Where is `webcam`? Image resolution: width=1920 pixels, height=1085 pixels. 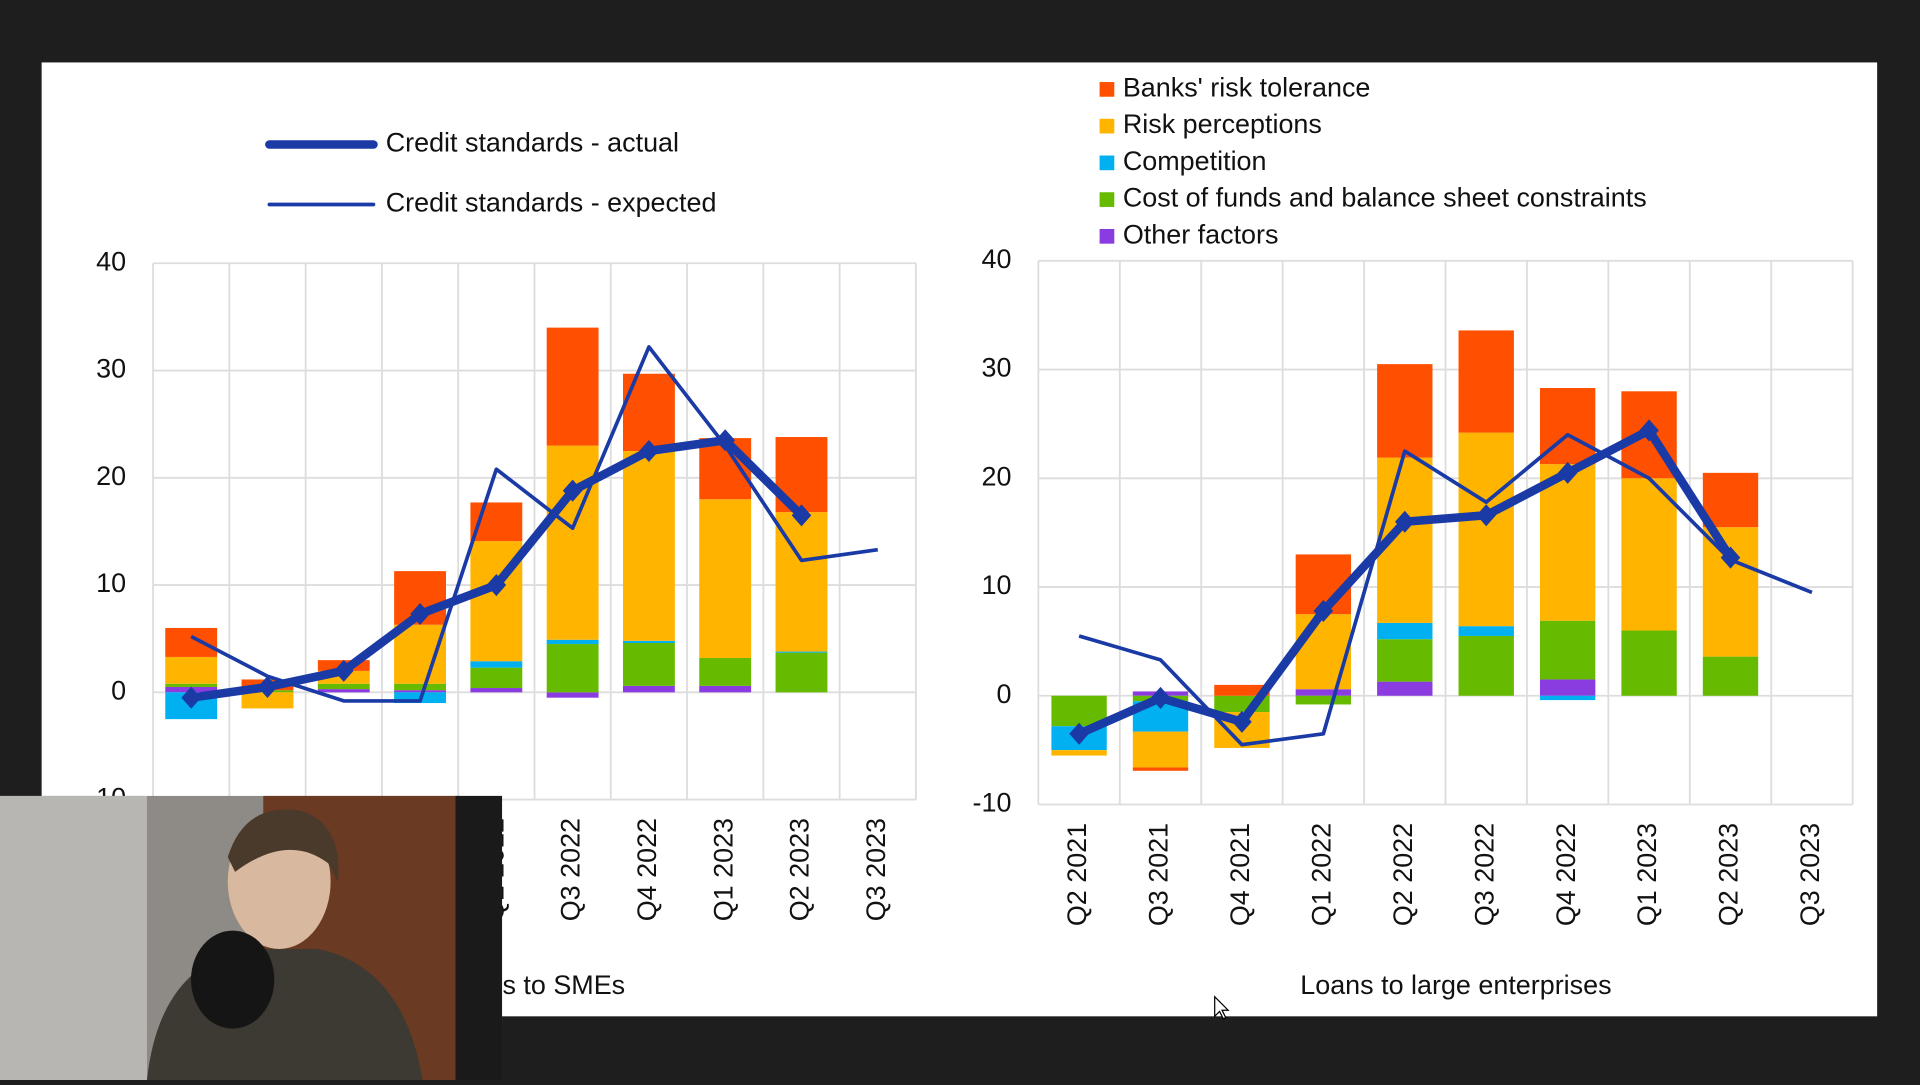
webcam is located at coordinates (251, 937).